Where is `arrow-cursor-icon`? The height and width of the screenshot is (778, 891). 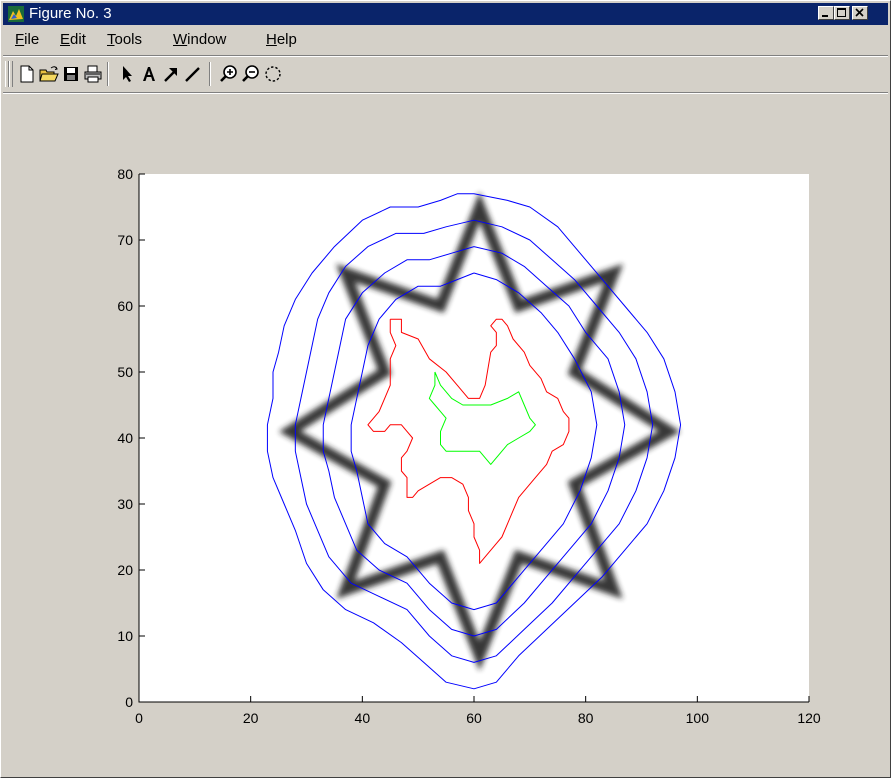 arrow-cursor-icon is located at coordinates (127, 74).